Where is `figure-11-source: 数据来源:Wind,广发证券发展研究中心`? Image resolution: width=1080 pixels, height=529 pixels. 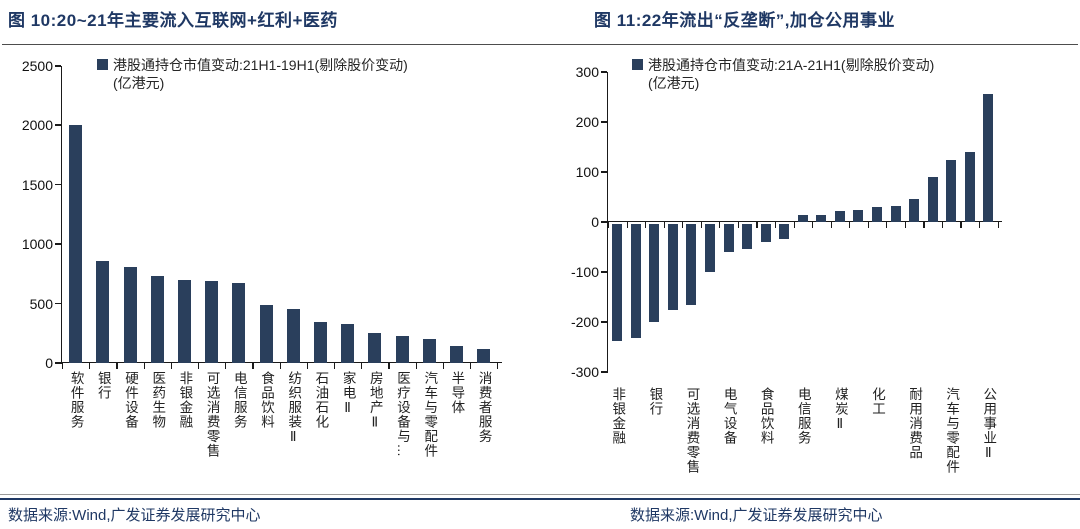 figure-11-source: 数据来源:Wind,广发证券发展研究中心 is located at coordinates (756, 515).